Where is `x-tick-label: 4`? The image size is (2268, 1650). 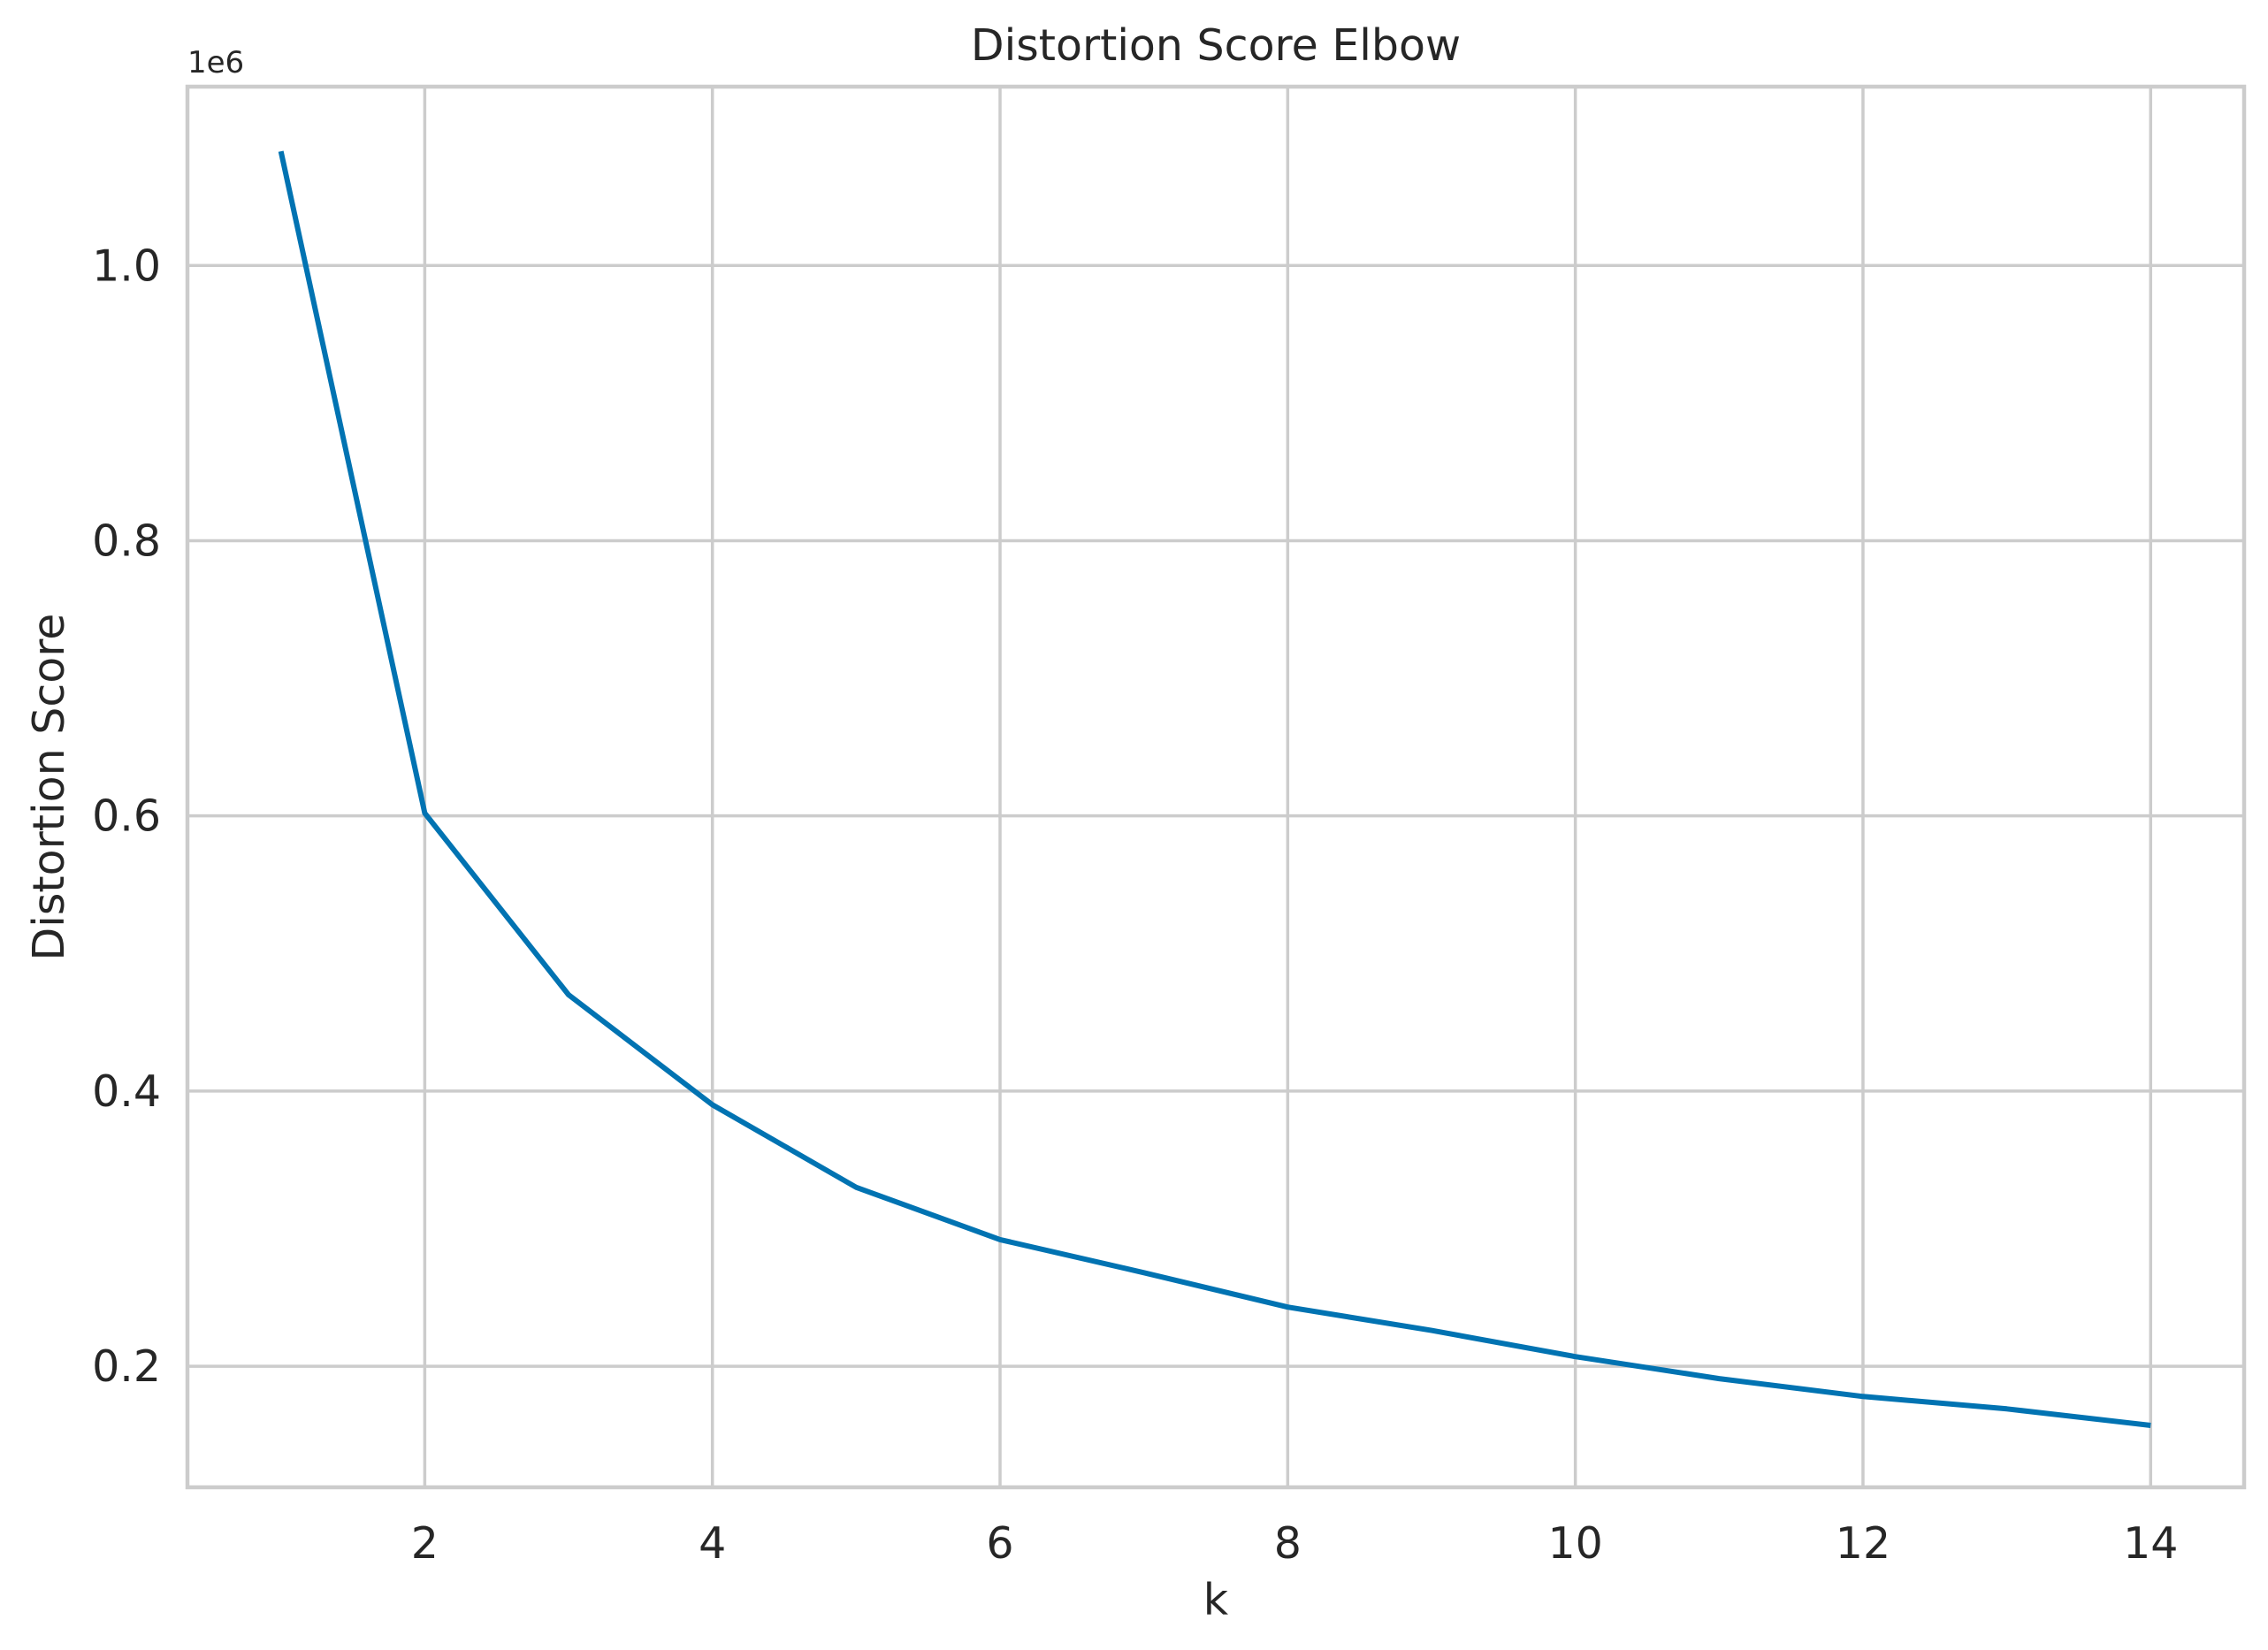
x-tick-label: 4 is located at coordinates (712, 1543).